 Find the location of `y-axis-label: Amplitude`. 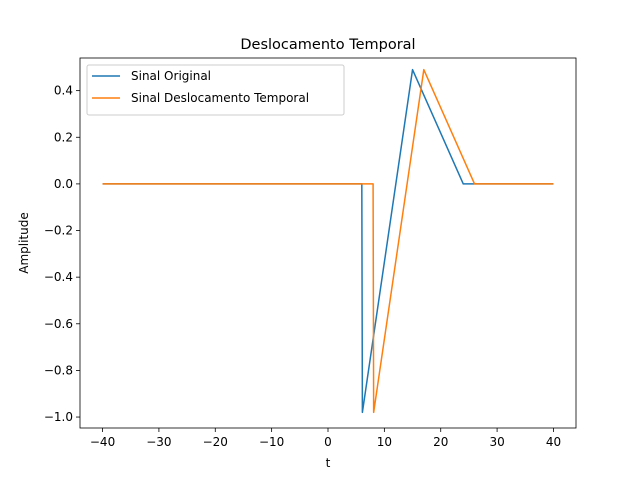

y-axis-label: Amplitude is located at coordinates (24, 243).